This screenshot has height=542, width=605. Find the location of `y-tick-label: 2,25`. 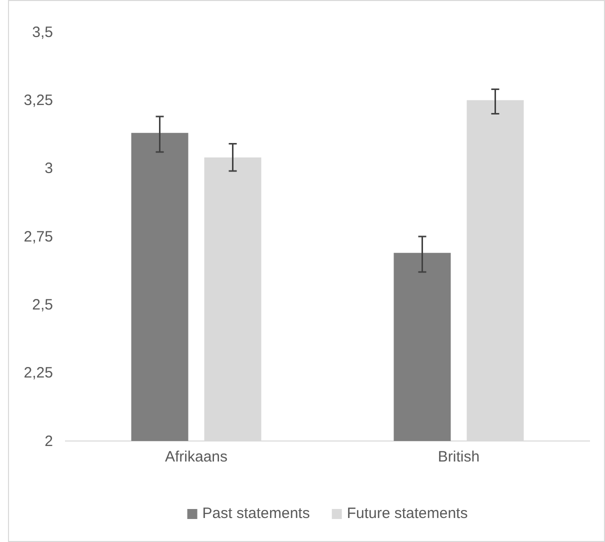

y-tick-label: 2,25 is located at coordinates (38, 373).